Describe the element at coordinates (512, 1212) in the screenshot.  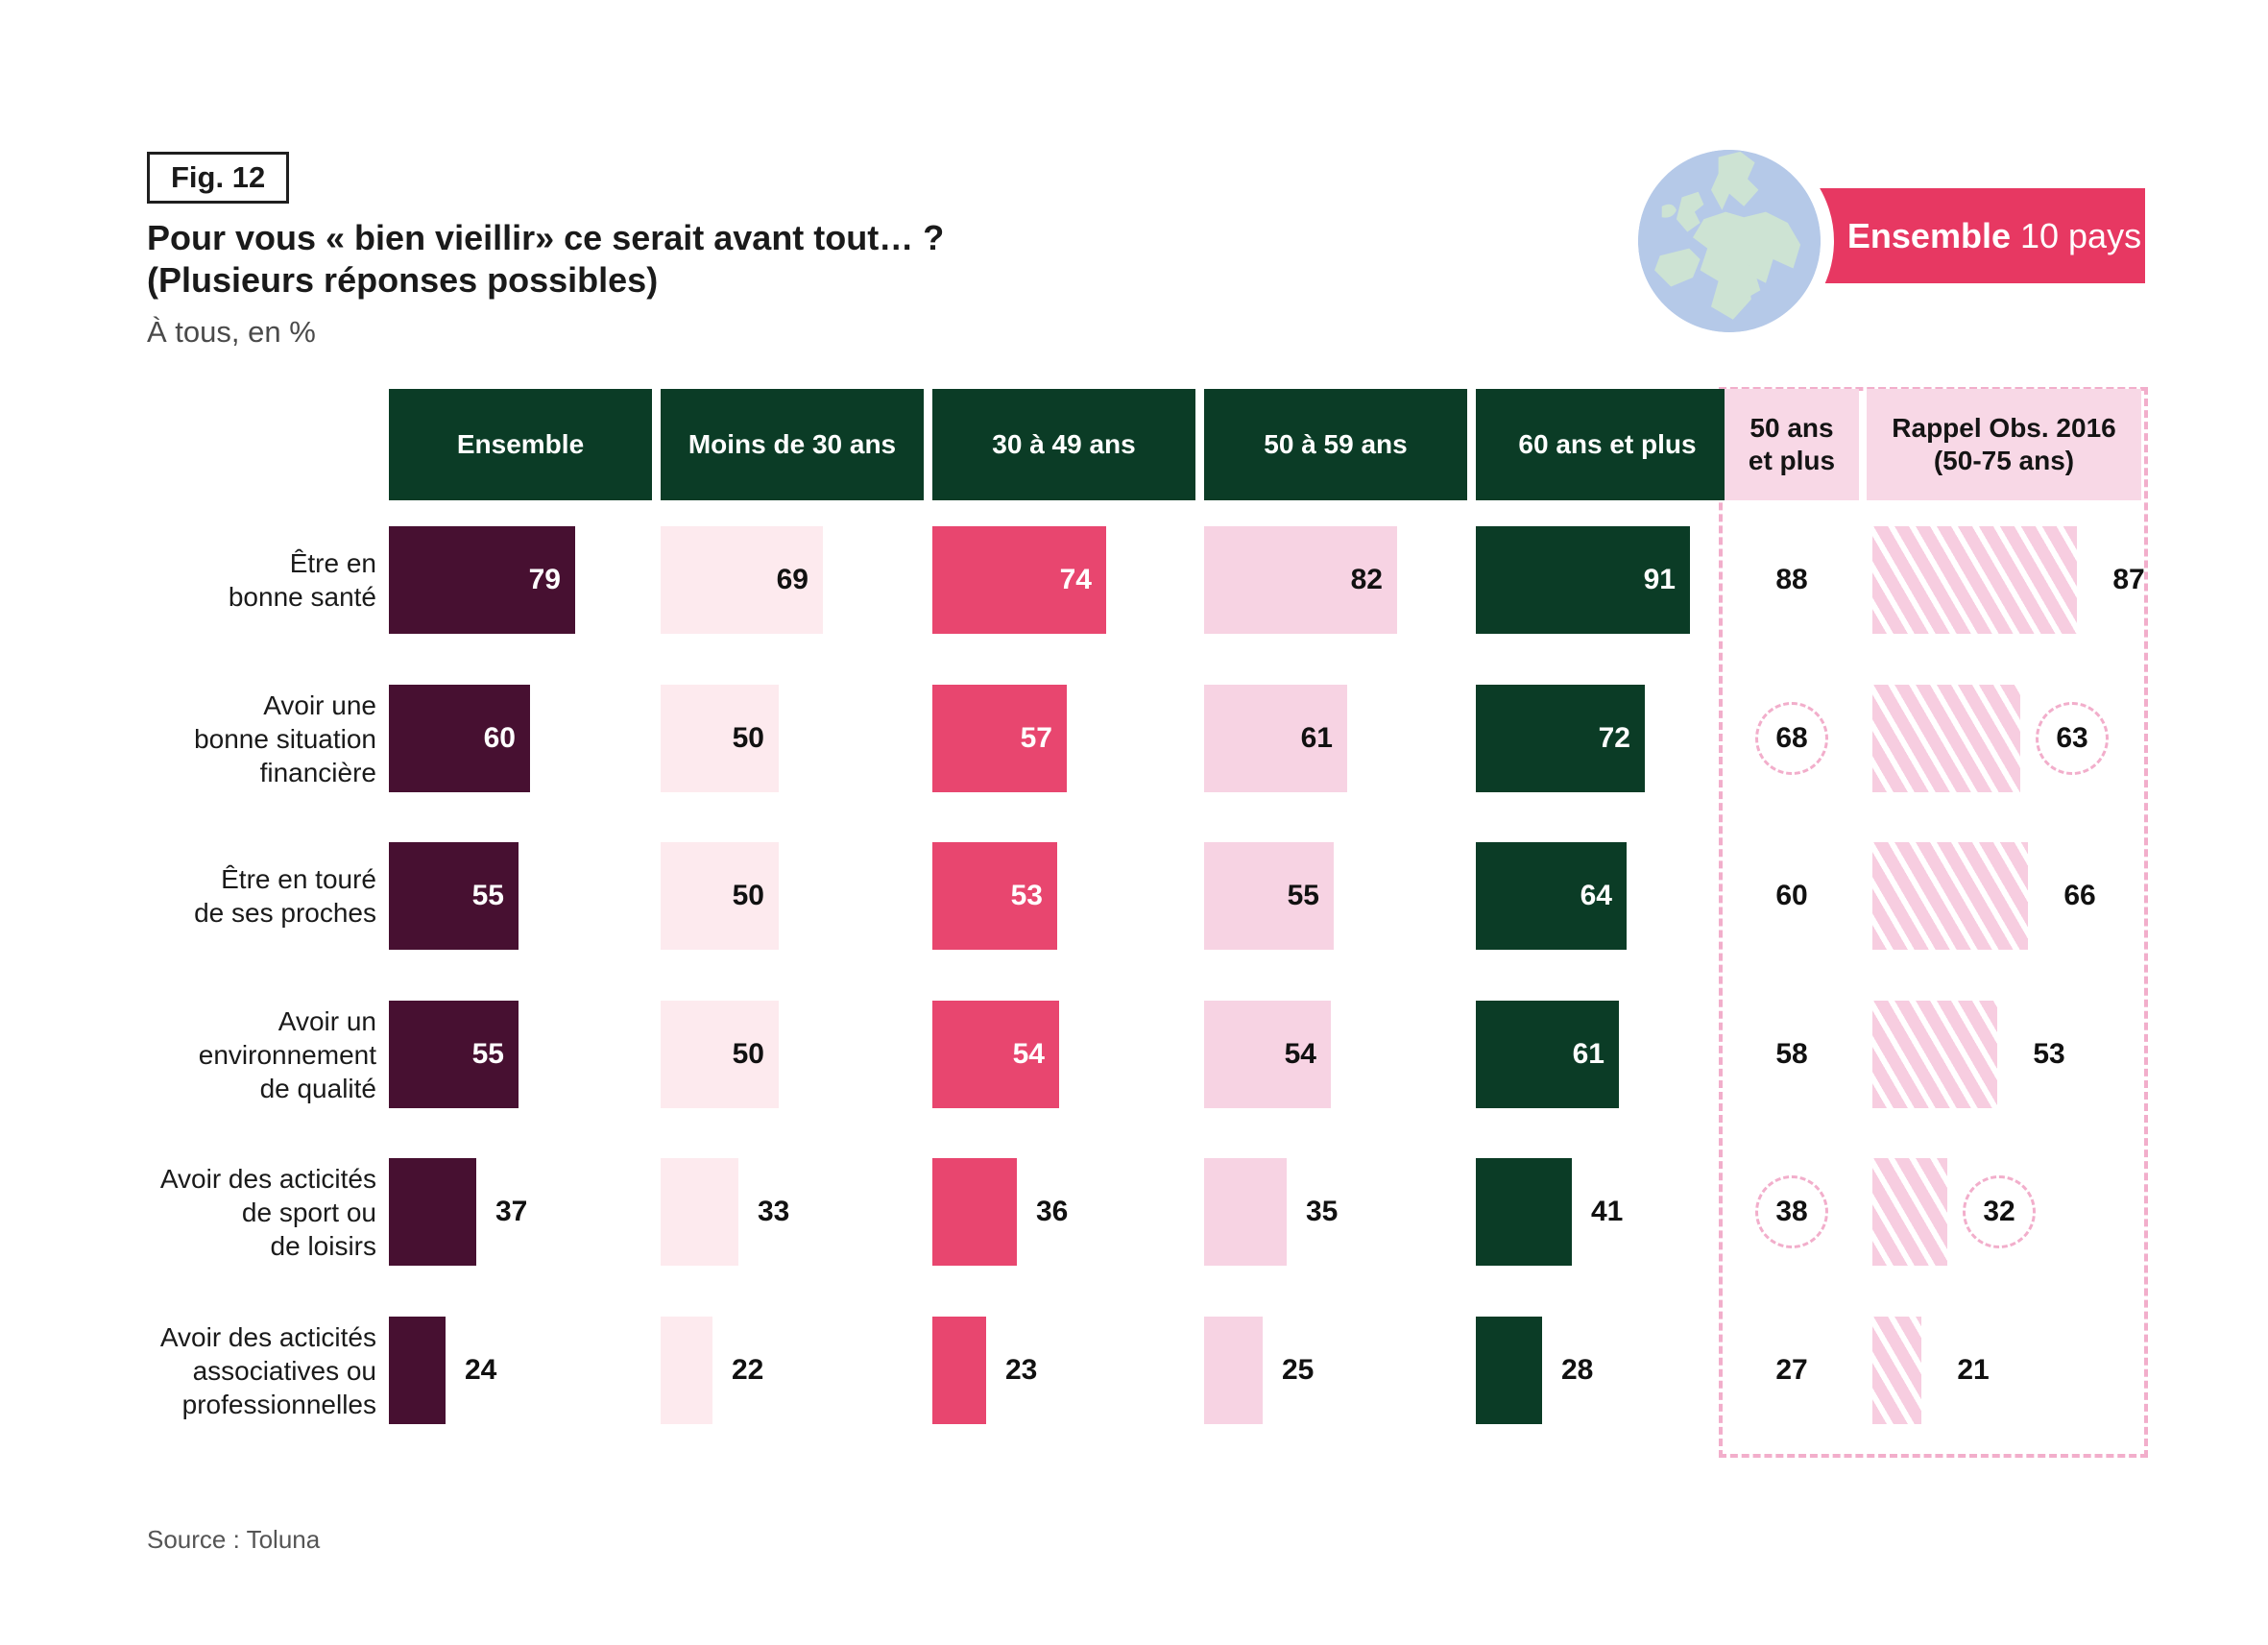
I see `bar-value: 37` at that location.